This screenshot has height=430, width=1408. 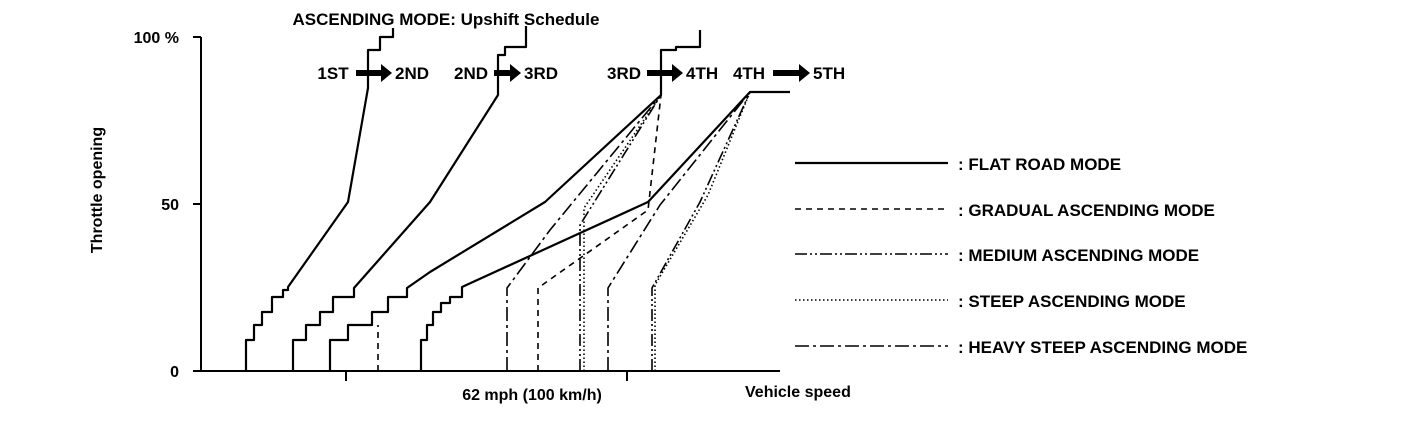 I want to click on shift-to-label: 2ND, so click(x=412, y=73).